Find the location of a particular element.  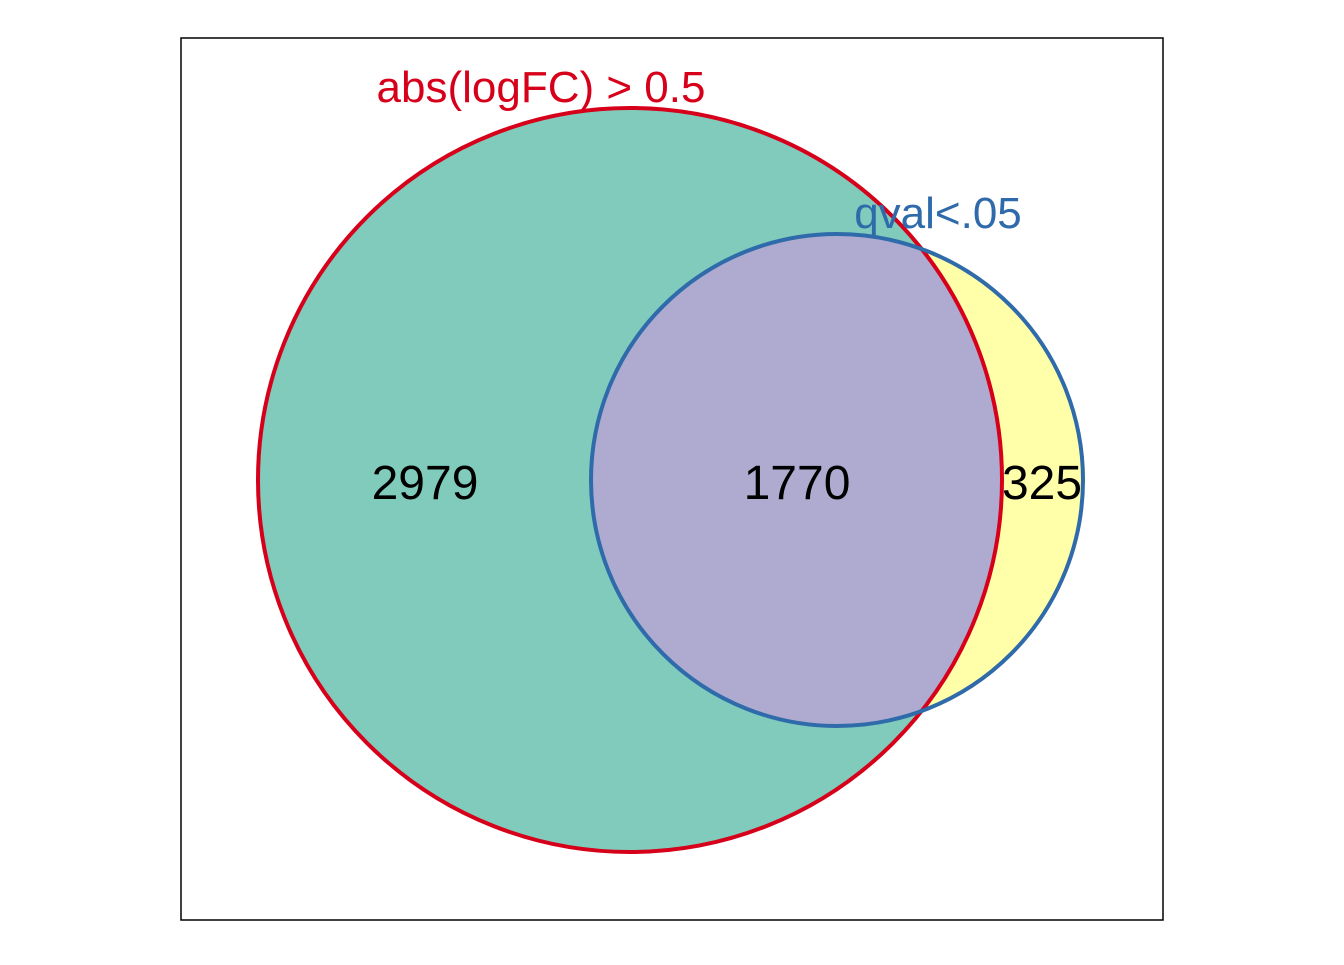

count-intersection: 1770 is located at coordinates (797, 483).